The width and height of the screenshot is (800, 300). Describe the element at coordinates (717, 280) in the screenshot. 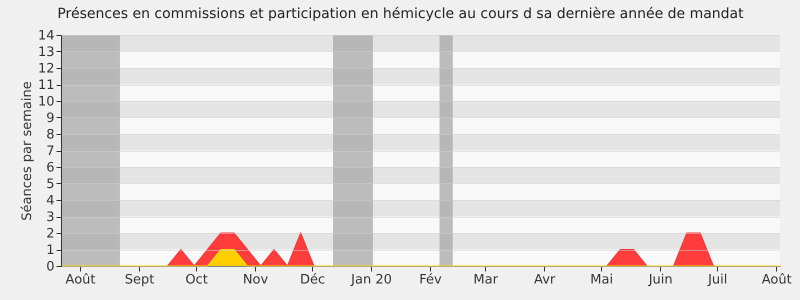

I see `x-tick-label: Juil` at that location.